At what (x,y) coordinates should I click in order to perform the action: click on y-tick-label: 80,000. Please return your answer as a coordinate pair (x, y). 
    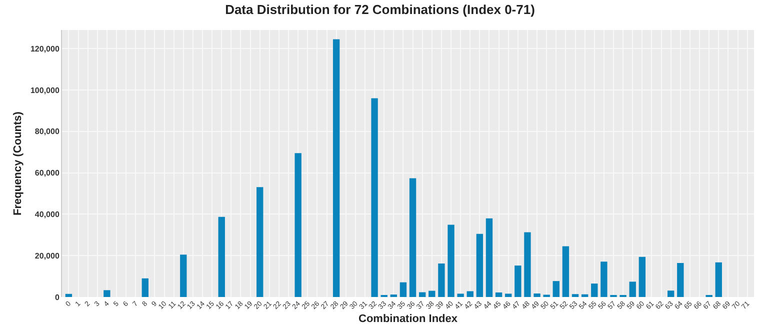
    Looking at the image, I should click on (47, 131).